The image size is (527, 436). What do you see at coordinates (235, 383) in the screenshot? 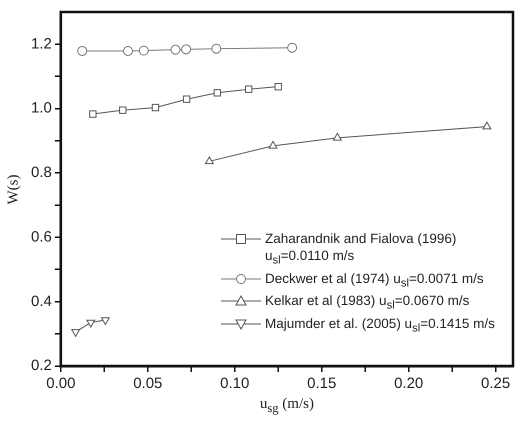
I see `x-tick-label: 0.10` at bounding box center [235, 383].